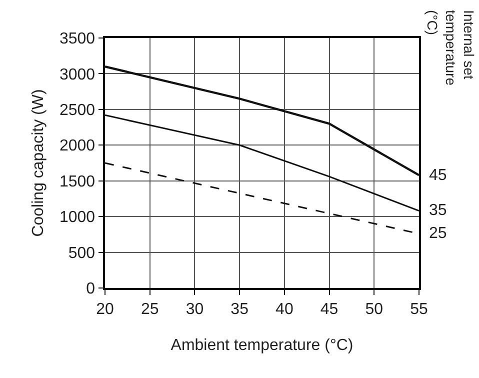 Image resolution: width=479 pixels, height=378 pixels. Describe the element at coordinates (77, 181) in the screenshot. I see `y-tick-label: 1500` at that location.